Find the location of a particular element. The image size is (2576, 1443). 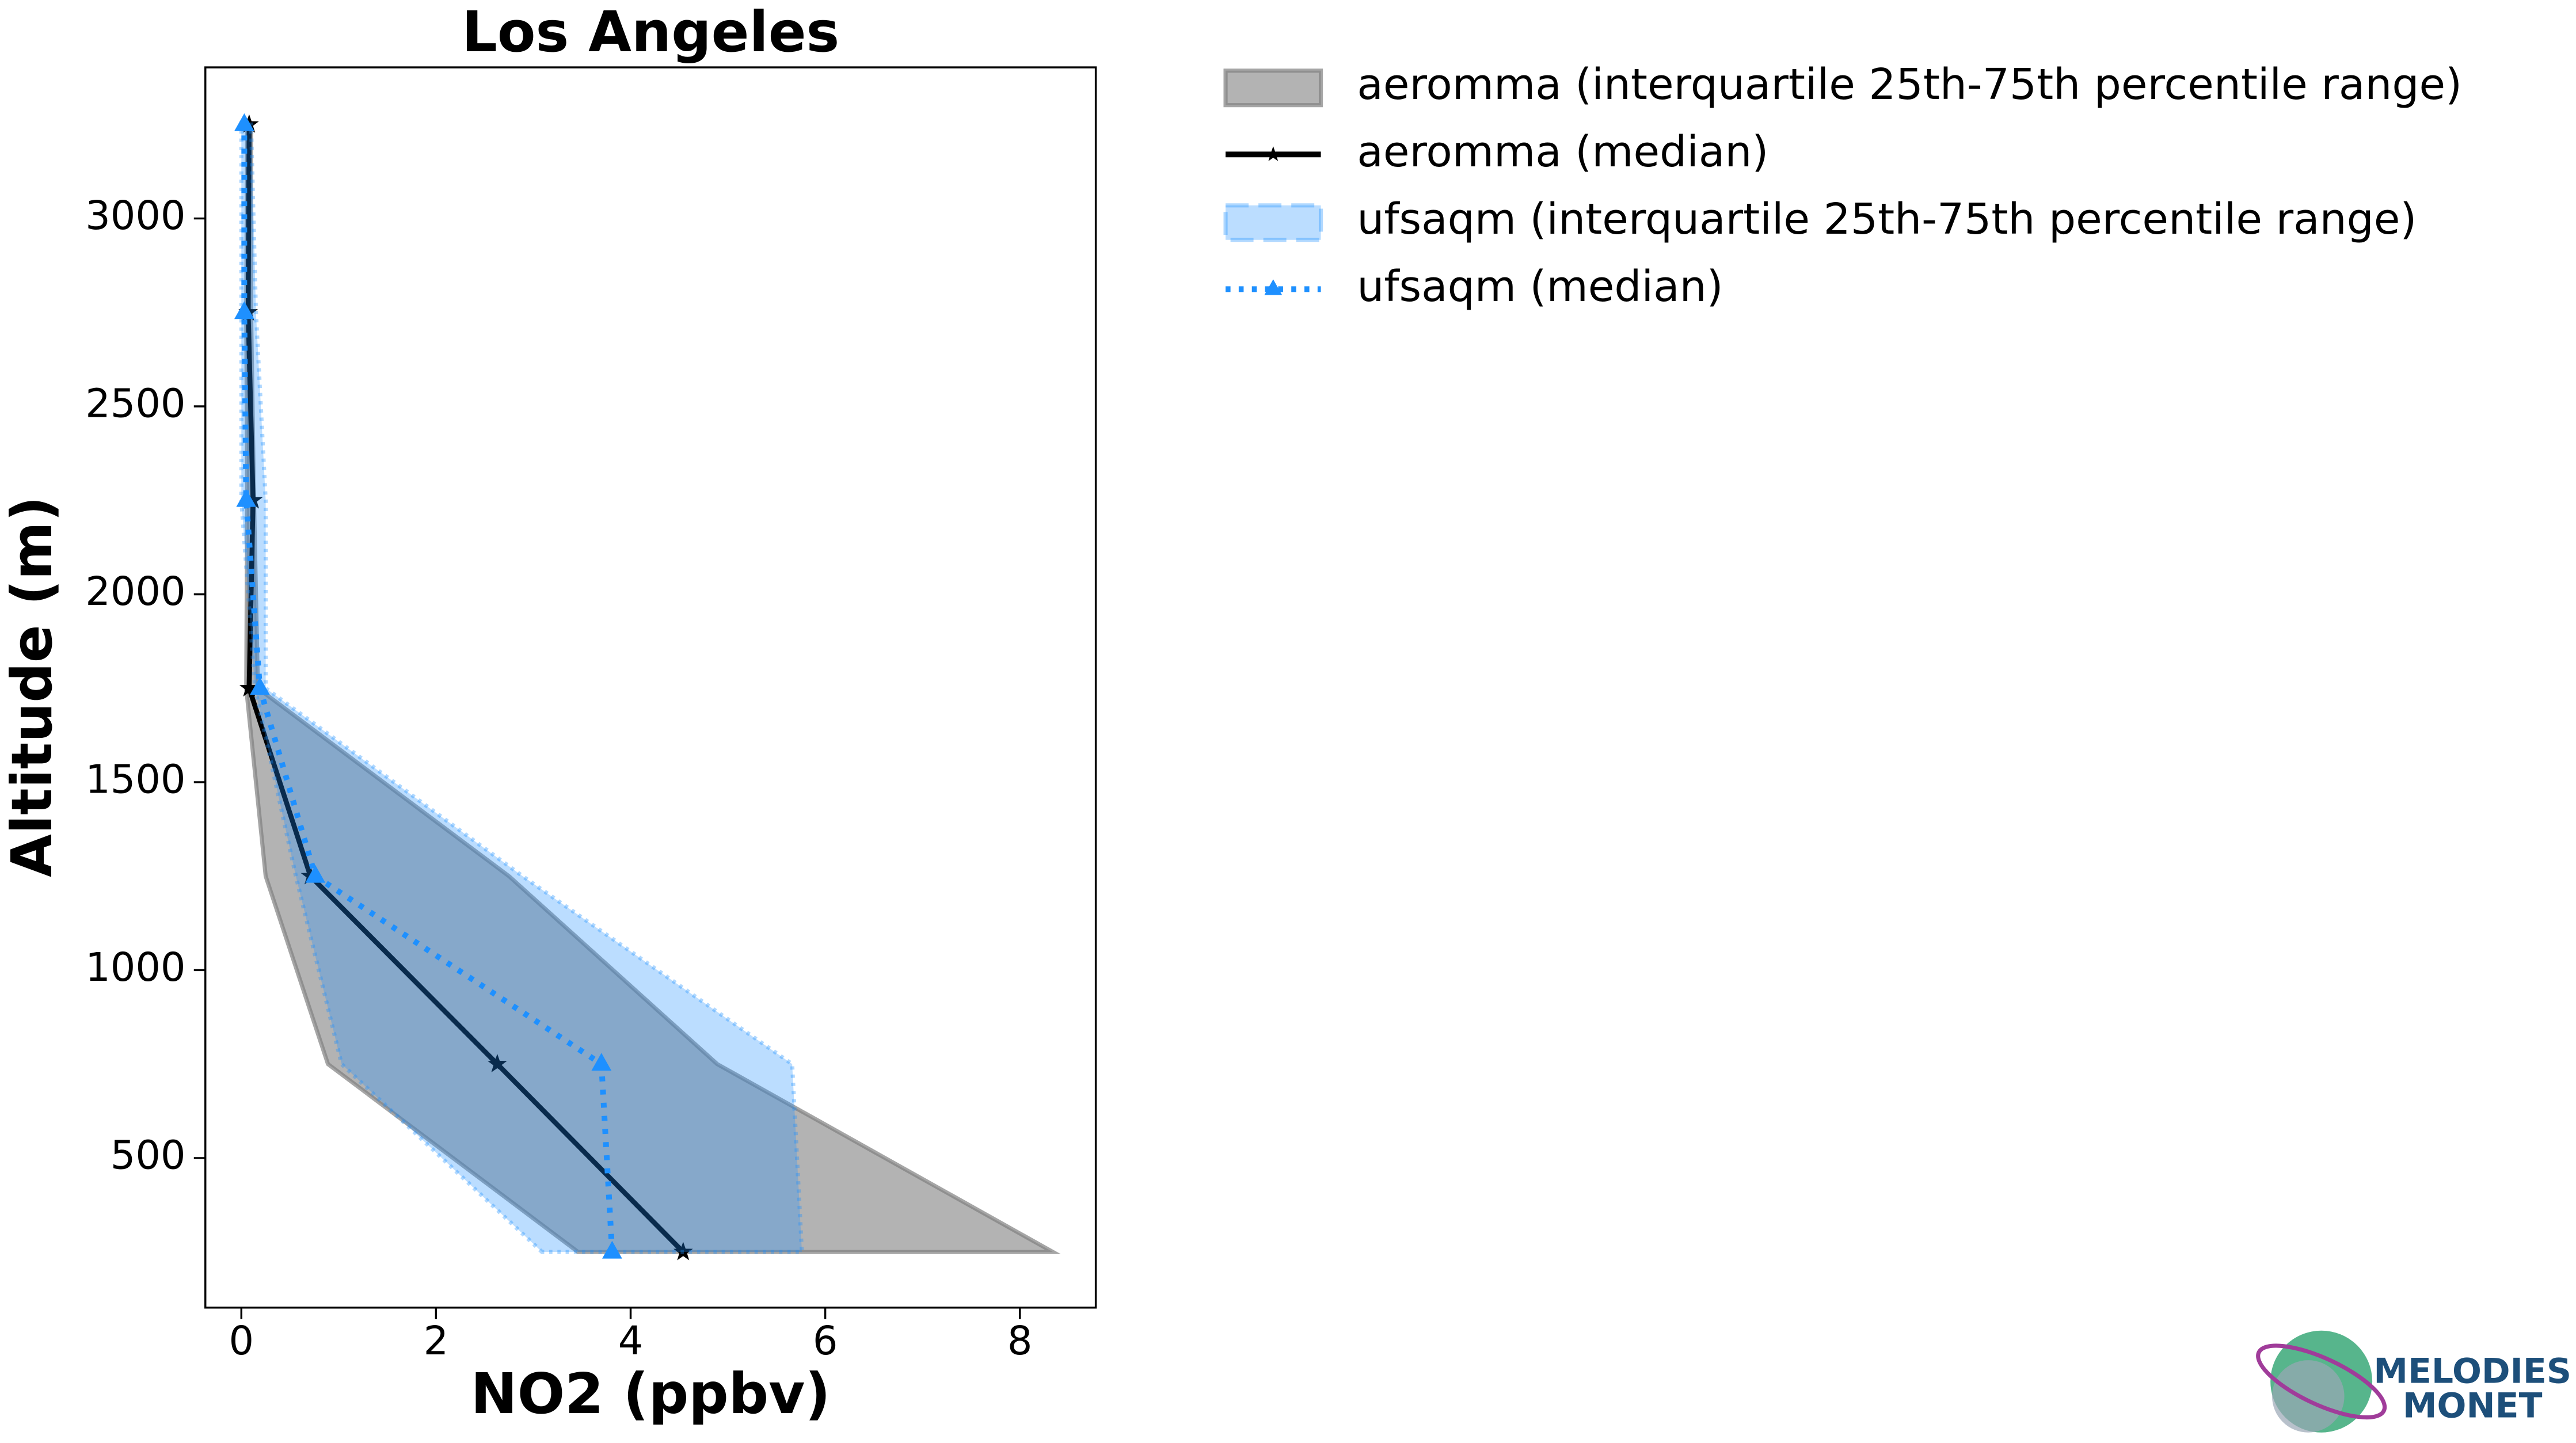

x-tick-label: 8 is located at coordinates (1020, 1341).